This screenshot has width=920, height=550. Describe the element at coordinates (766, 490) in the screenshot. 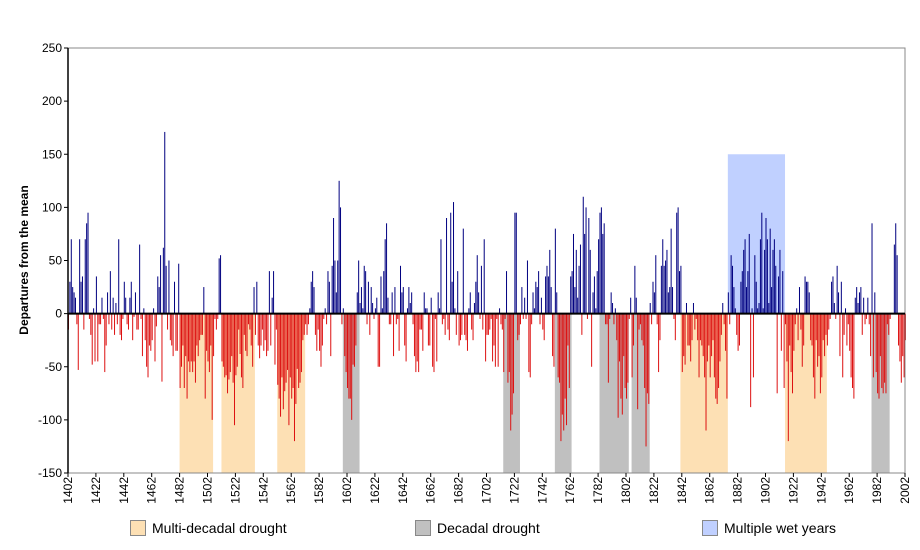

I see `x-tick-label: 1902` at that location.